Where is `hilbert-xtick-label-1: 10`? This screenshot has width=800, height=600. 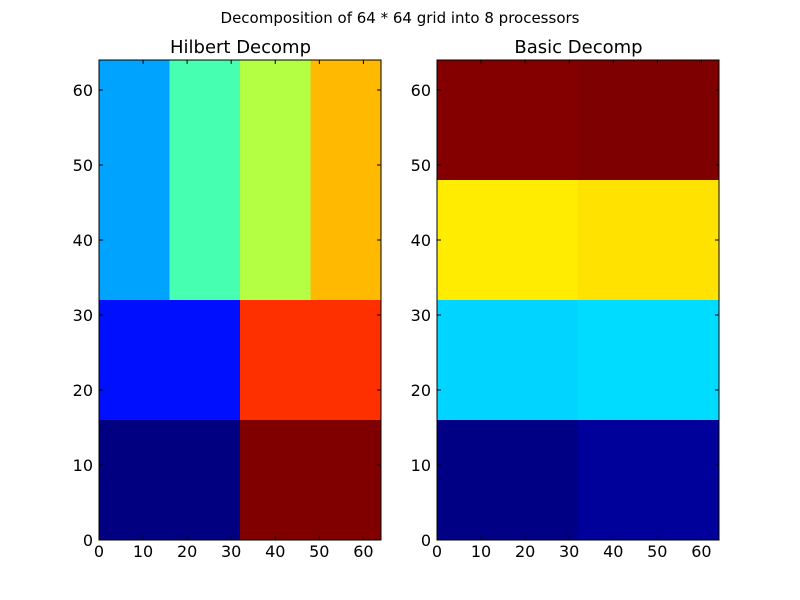
hilbert-xtick-label-1: 10 is located at coordinates (143, 551).